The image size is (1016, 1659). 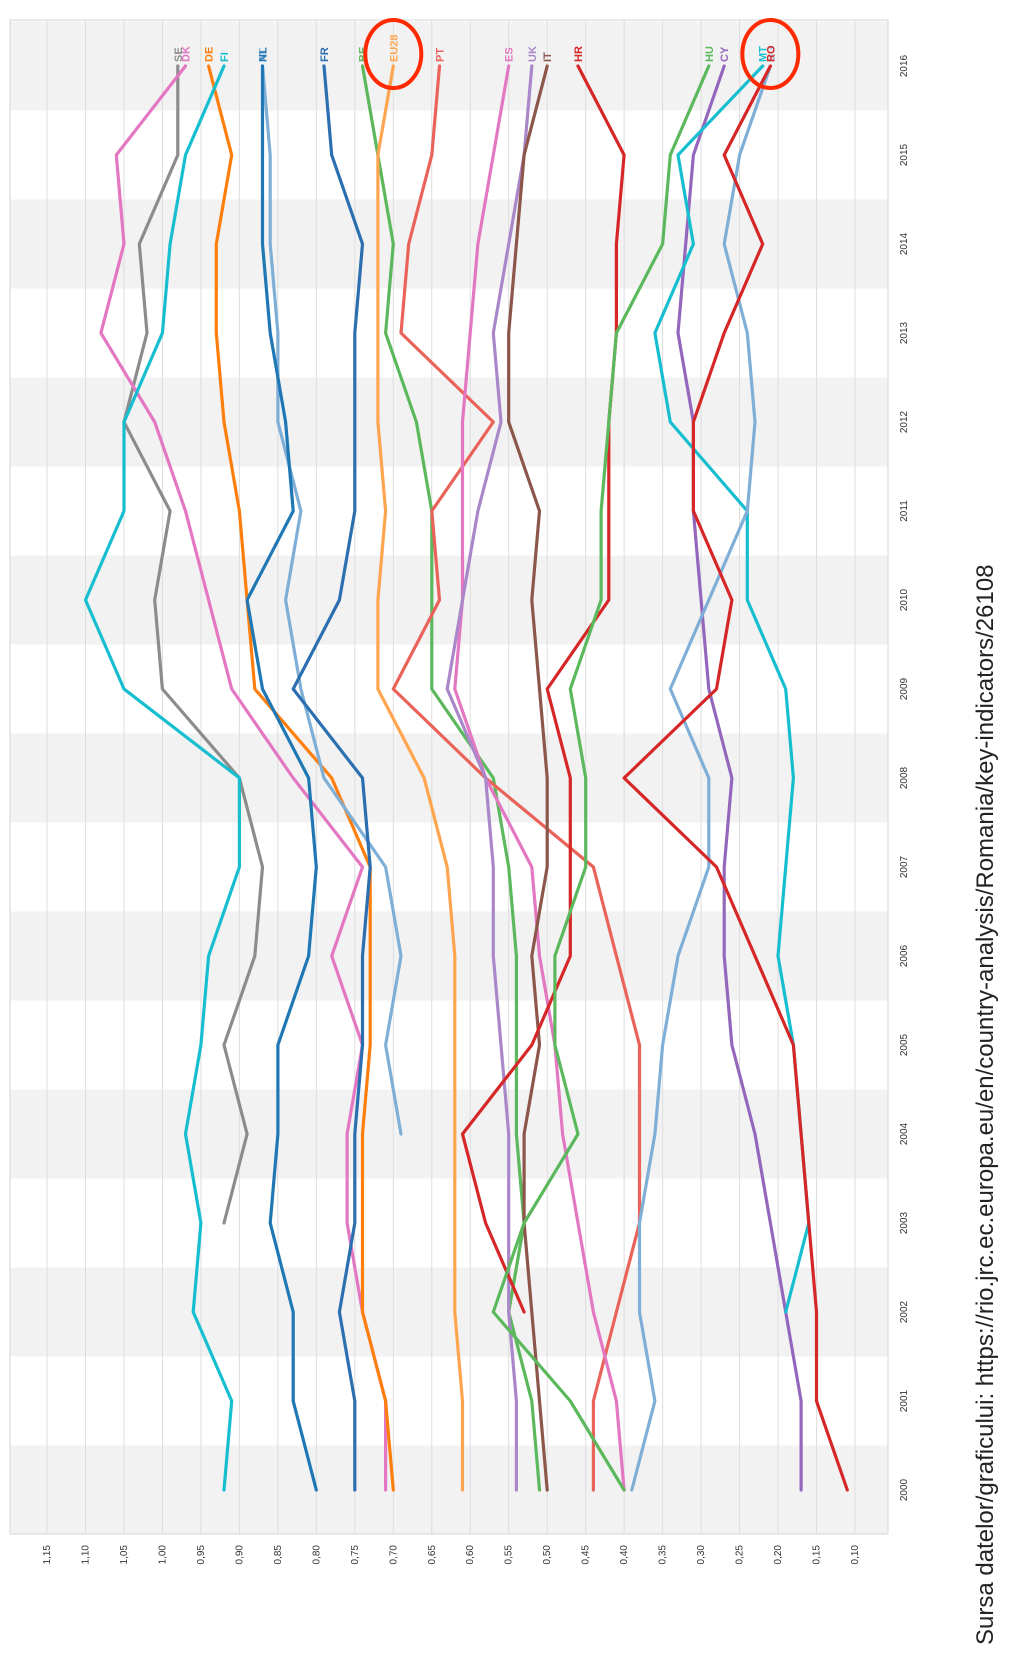 I want to click on series-line-nl, so click(x=281, y=778).